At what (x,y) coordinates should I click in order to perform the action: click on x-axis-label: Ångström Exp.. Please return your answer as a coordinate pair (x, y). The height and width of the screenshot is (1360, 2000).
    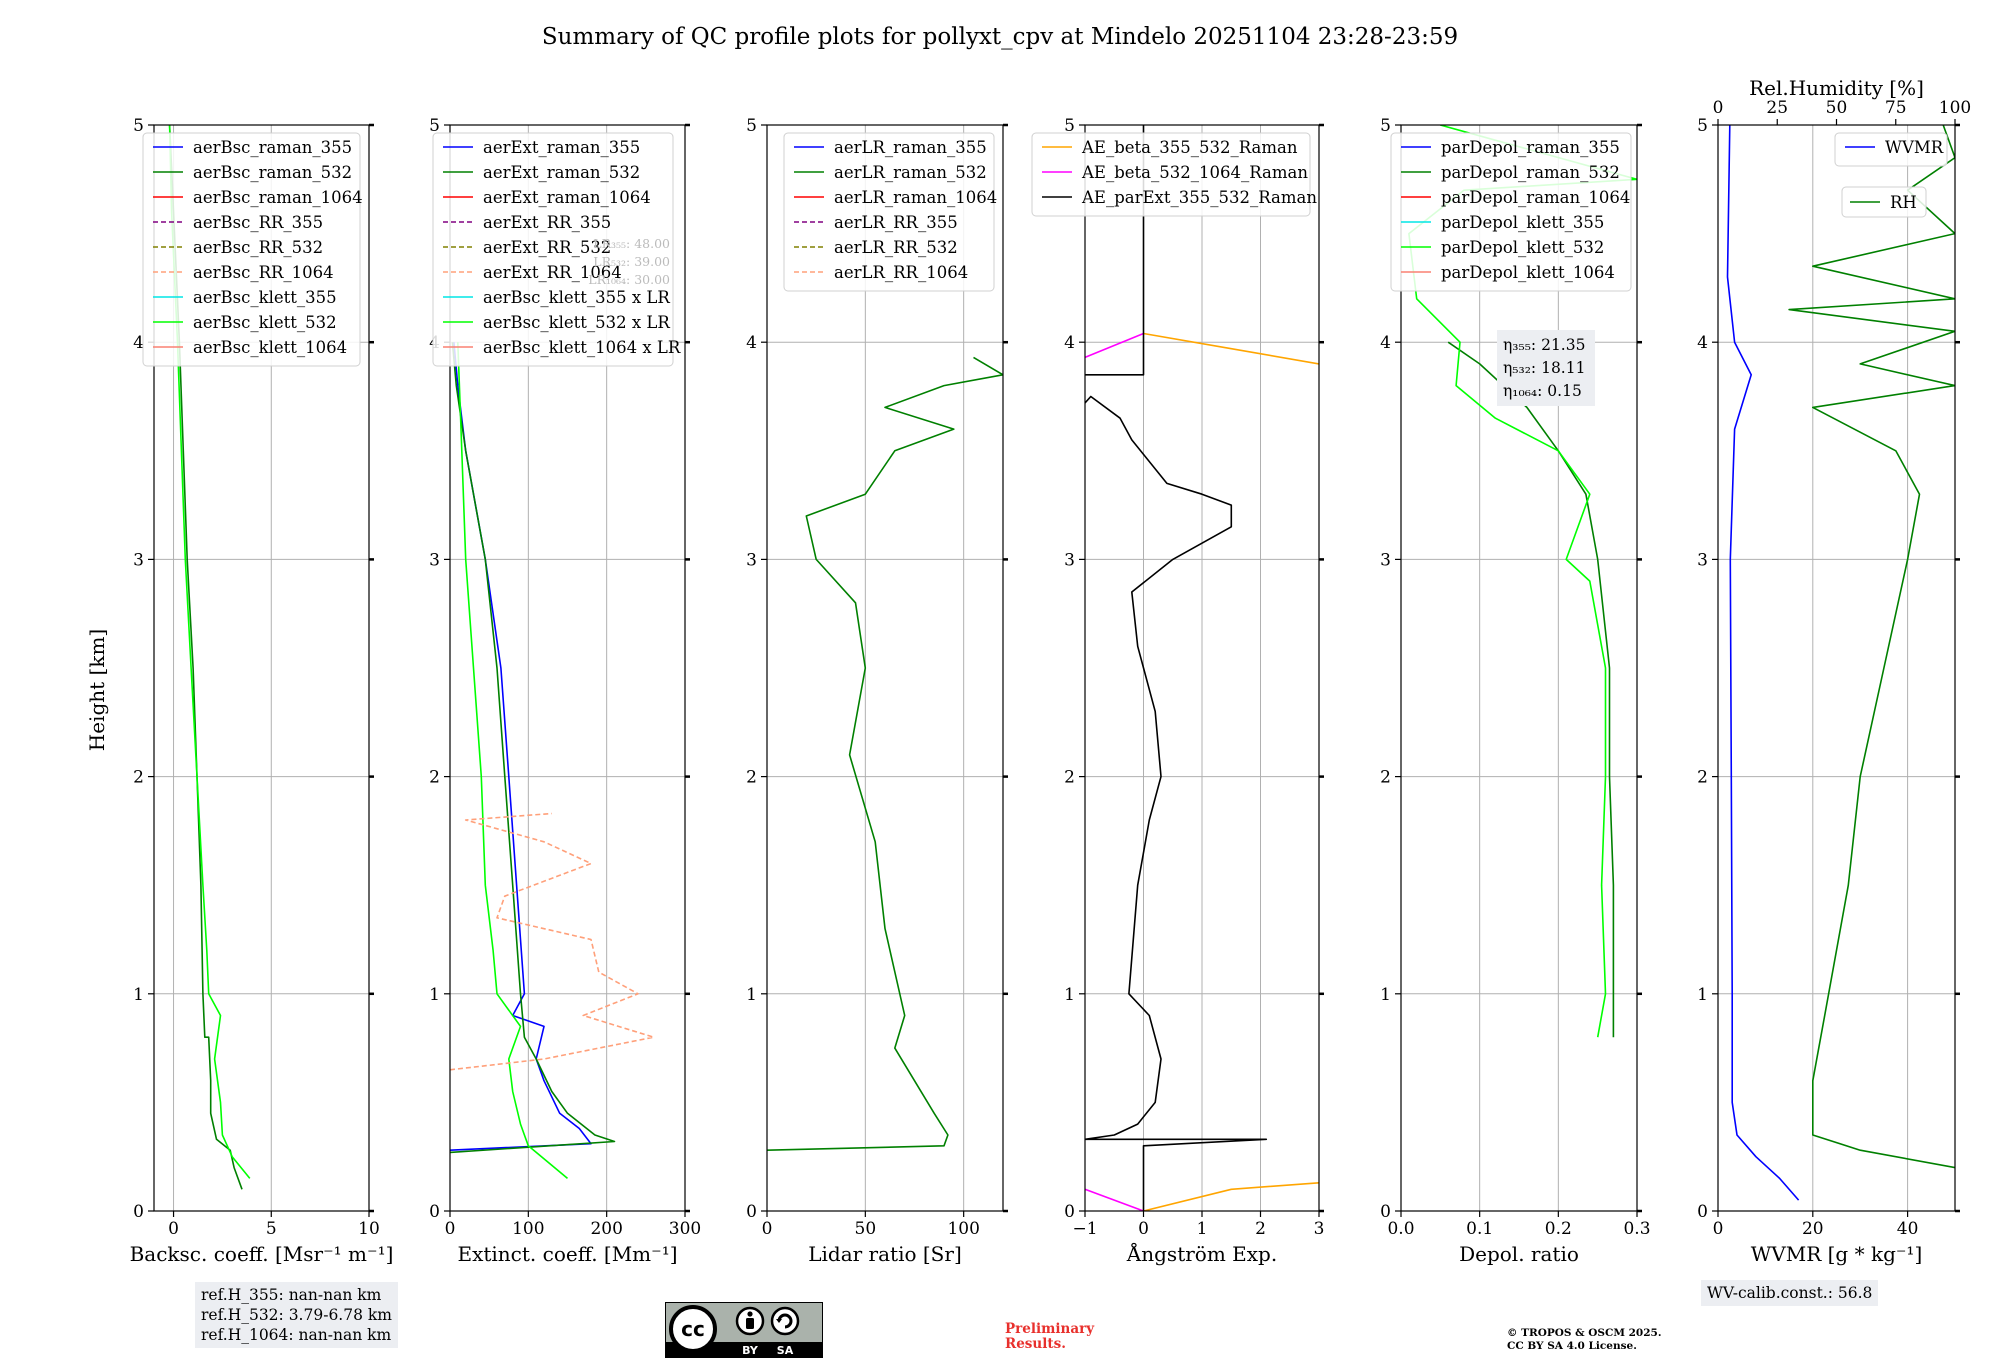
    Looking at the image, I should click on (1201, 1253).